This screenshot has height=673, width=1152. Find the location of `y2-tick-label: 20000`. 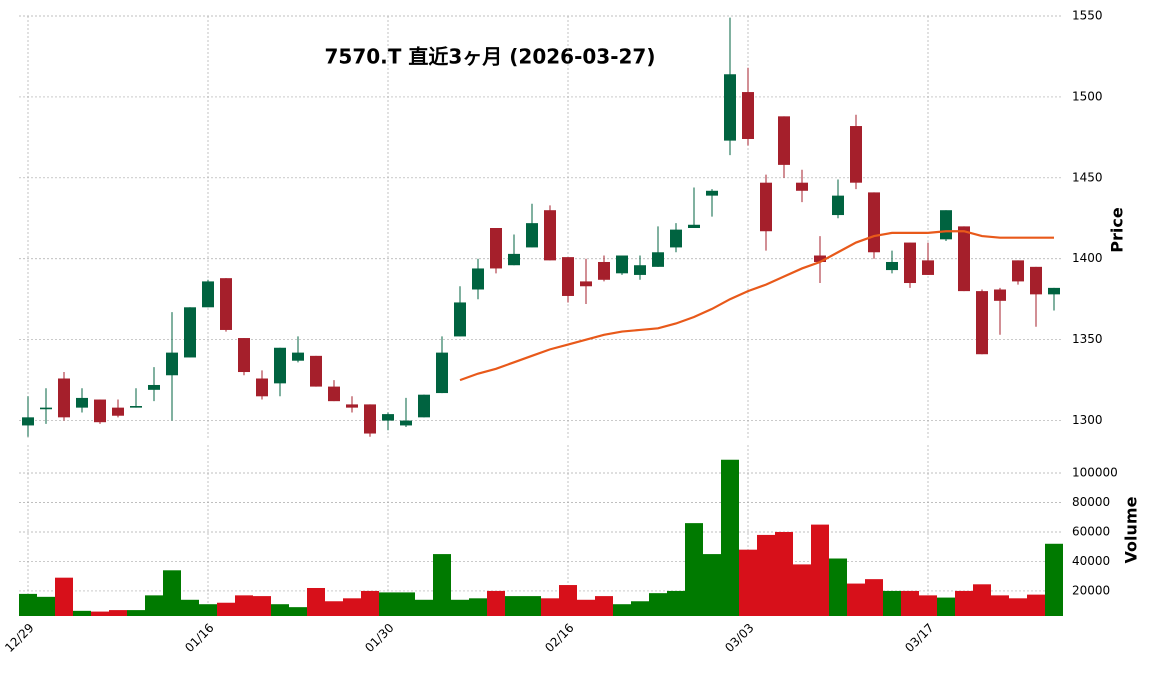

y2-tick-label: 20000 is located at coordinates (1091, 590).